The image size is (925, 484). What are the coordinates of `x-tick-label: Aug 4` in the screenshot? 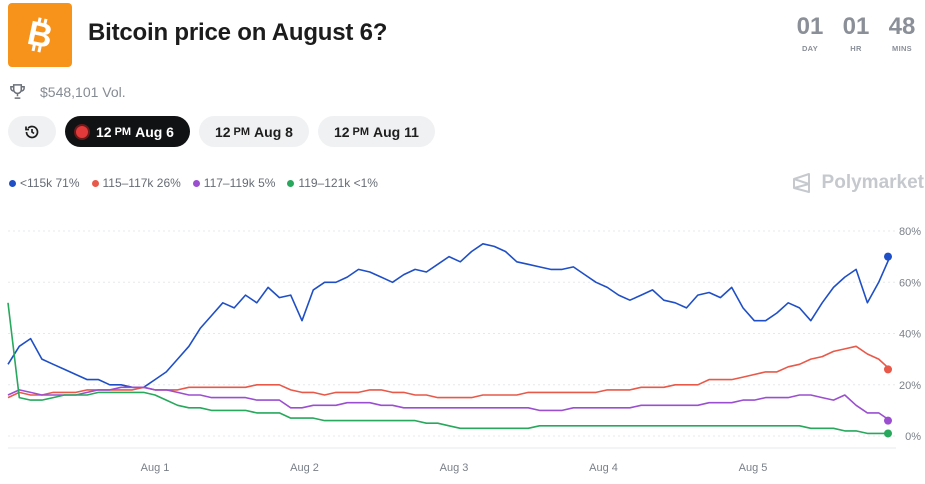 It's located at (603, 468).